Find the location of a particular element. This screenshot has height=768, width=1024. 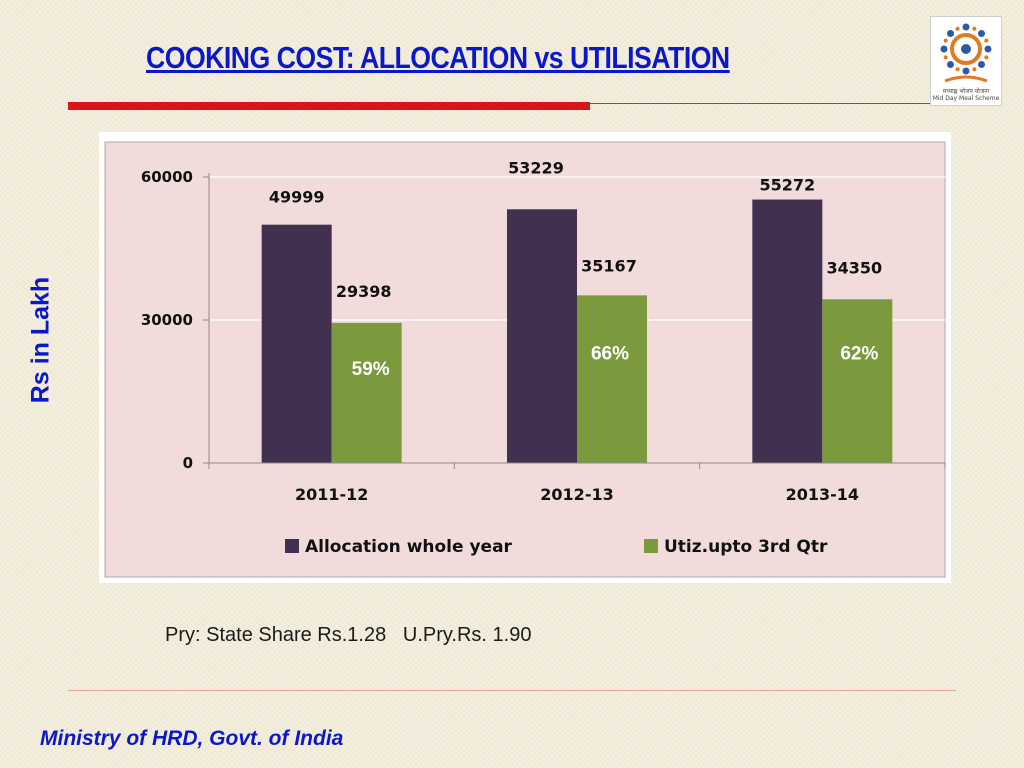

logo-caption: Mid Day Meal Scheme is located at coordinates (966, 98).